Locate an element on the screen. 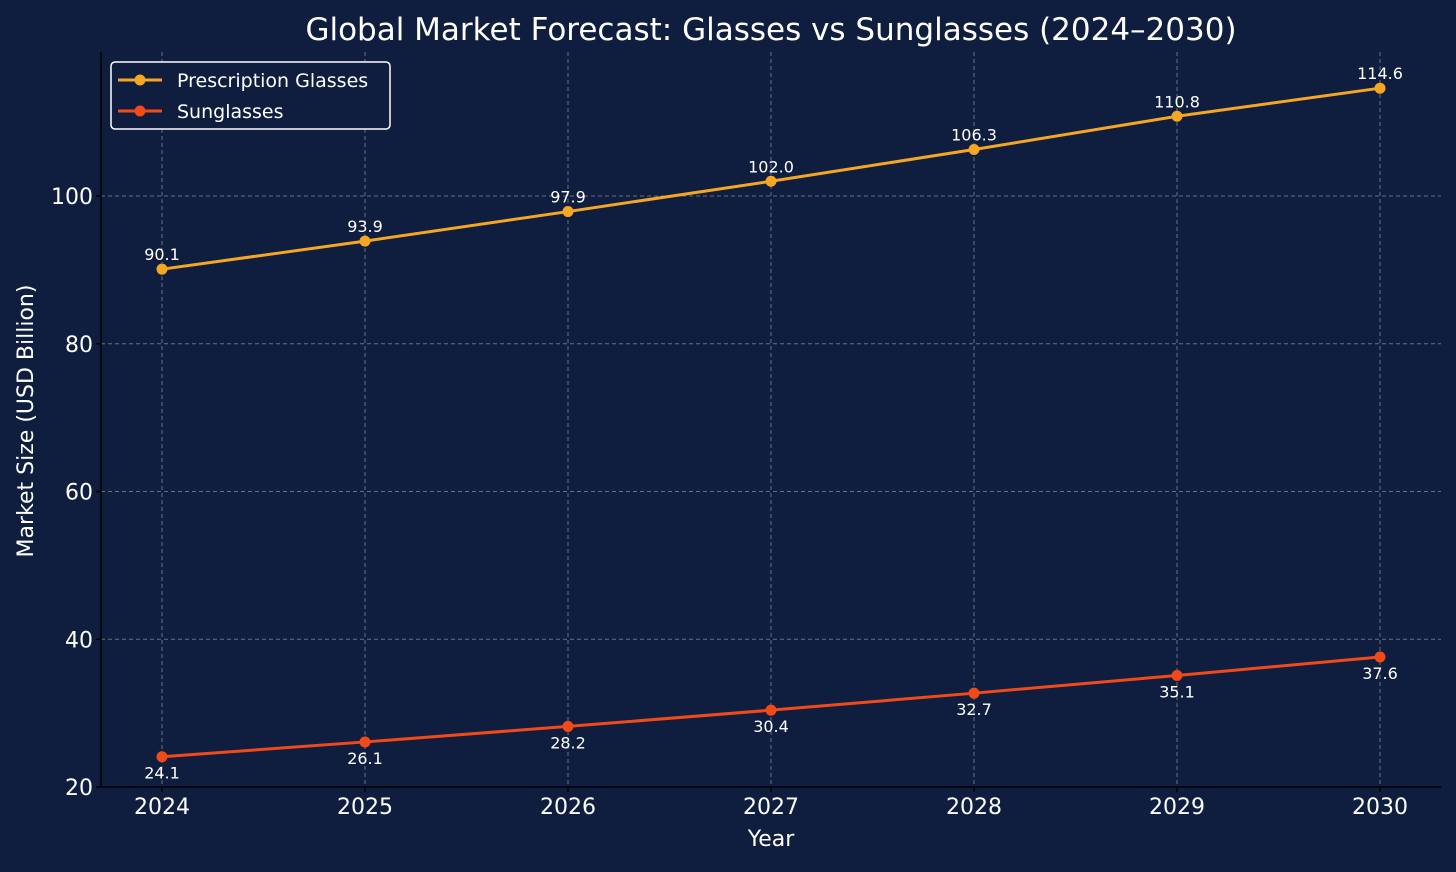 Image resolution: width=1456 pixels, height=872 pixels. x-axis-label: Year is located at coordinates (771, 839).